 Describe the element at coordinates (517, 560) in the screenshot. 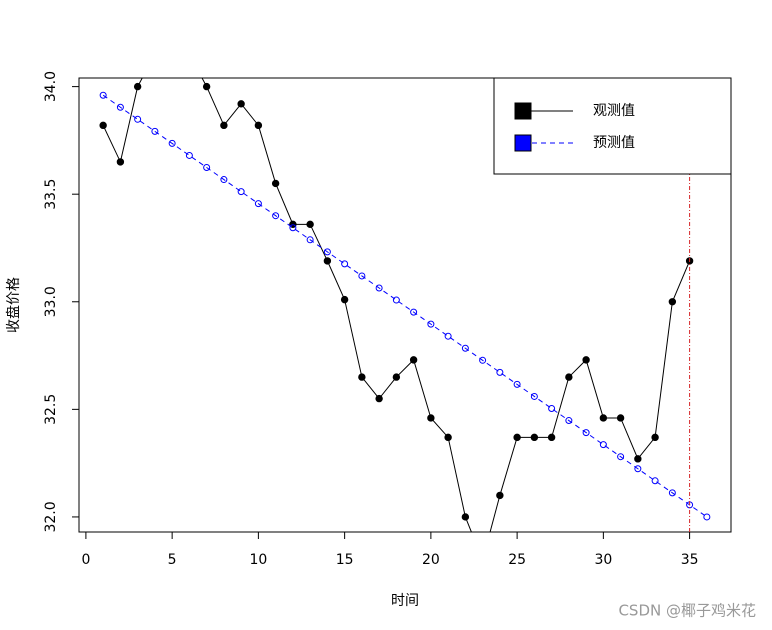

I see `x-tick-label: 25` at that location.